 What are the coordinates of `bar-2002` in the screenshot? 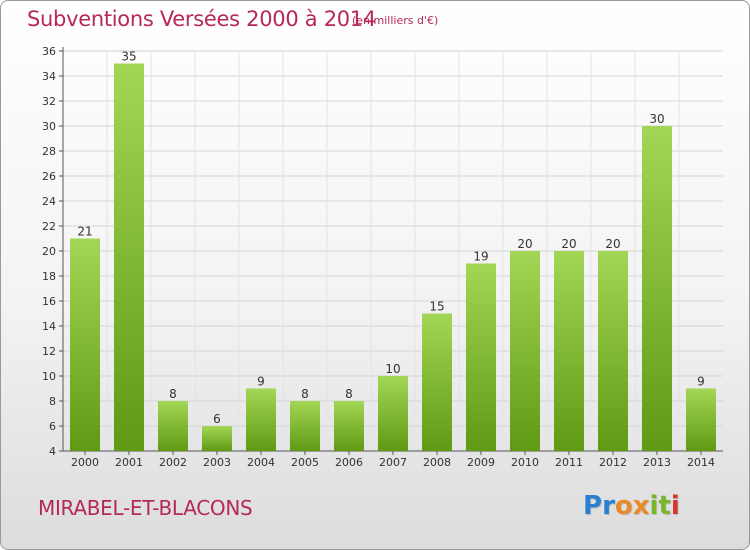 It's located at (173, 426).